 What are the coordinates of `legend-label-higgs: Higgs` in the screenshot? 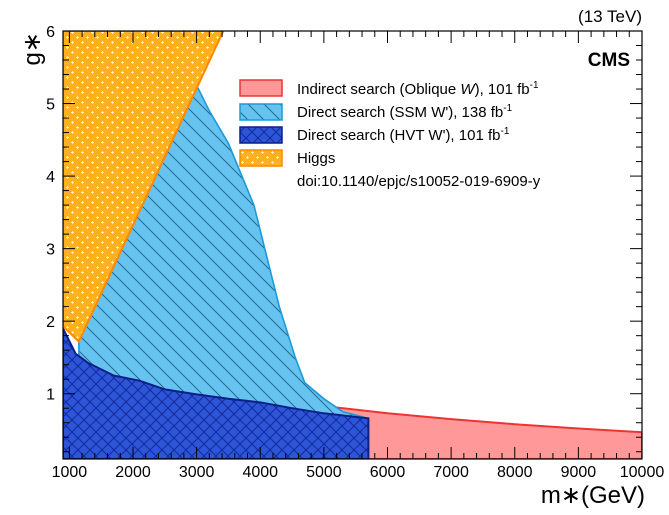 It's located at (316, 158).